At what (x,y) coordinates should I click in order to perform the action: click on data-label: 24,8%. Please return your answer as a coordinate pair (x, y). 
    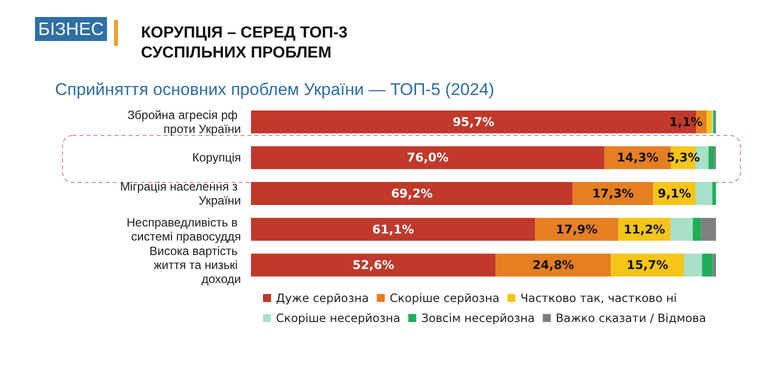
    Looking at the image, I should click on (553, 265).